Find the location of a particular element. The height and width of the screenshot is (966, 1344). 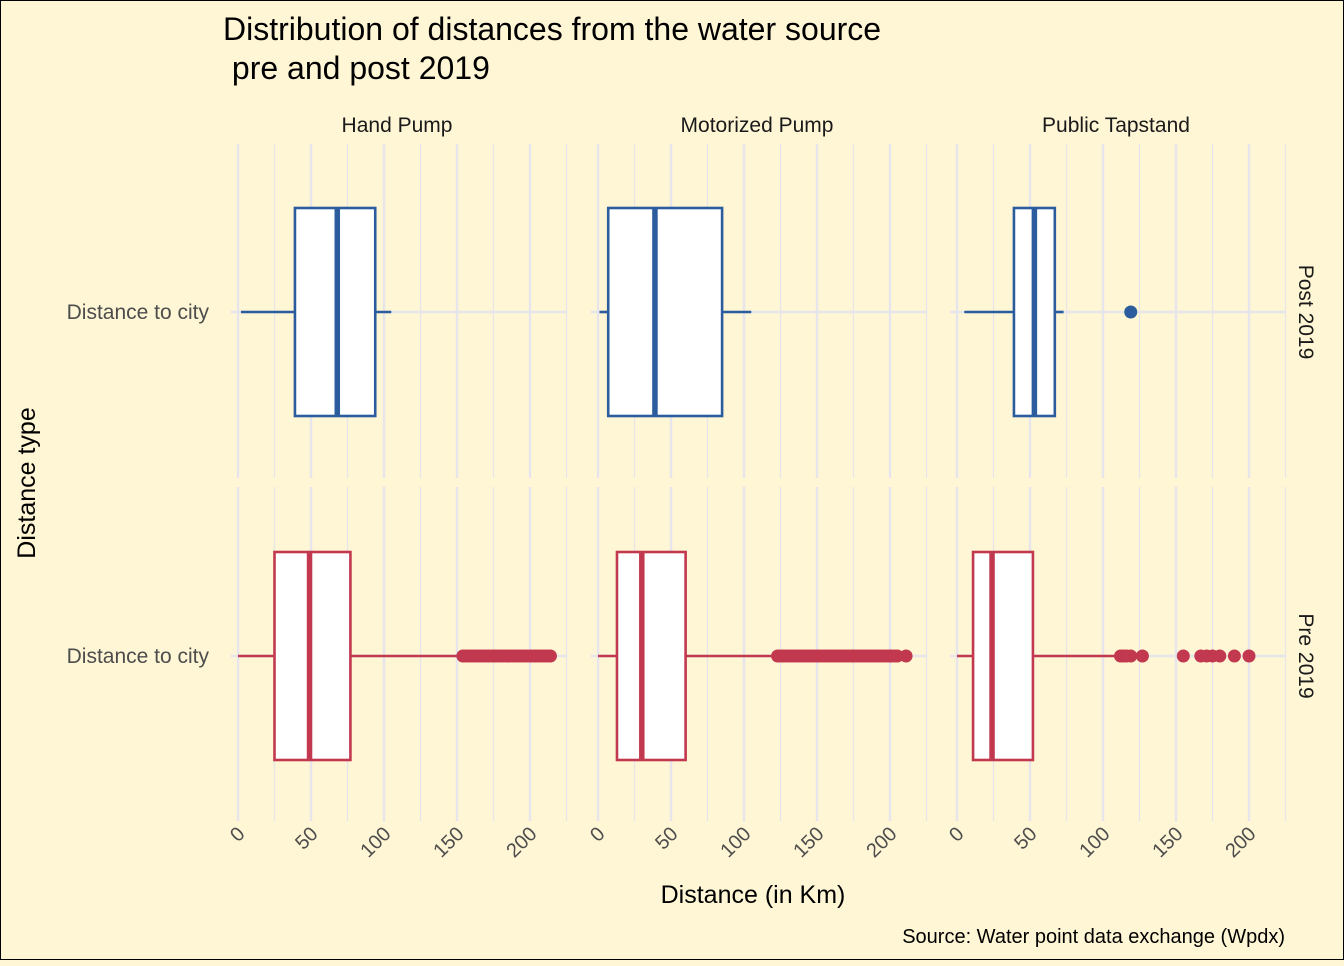

boxplot-motorized-pump-post-2019 is located at coordinates (675, 312).